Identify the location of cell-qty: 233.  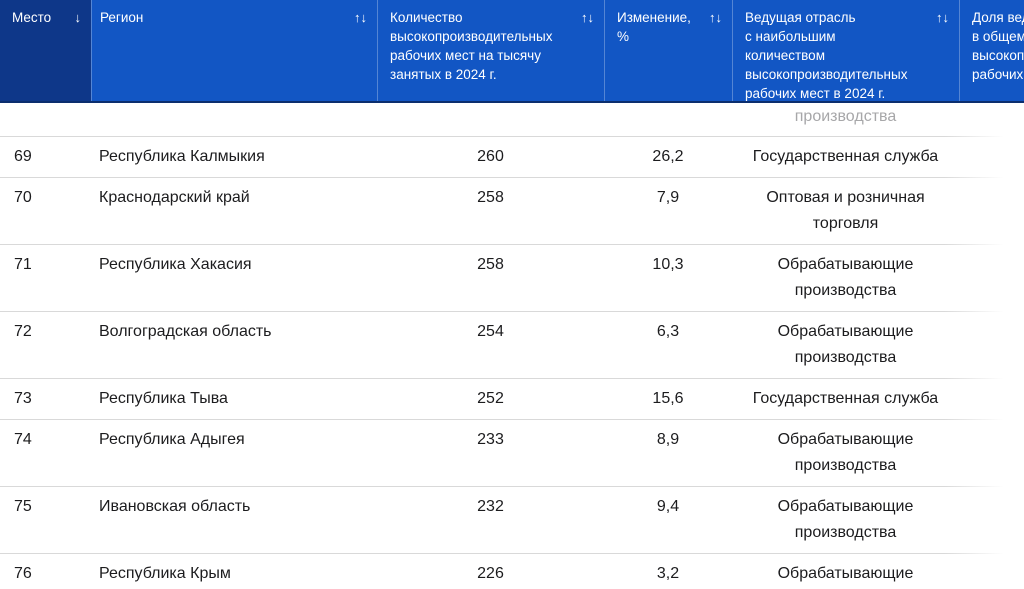
(490, 439).